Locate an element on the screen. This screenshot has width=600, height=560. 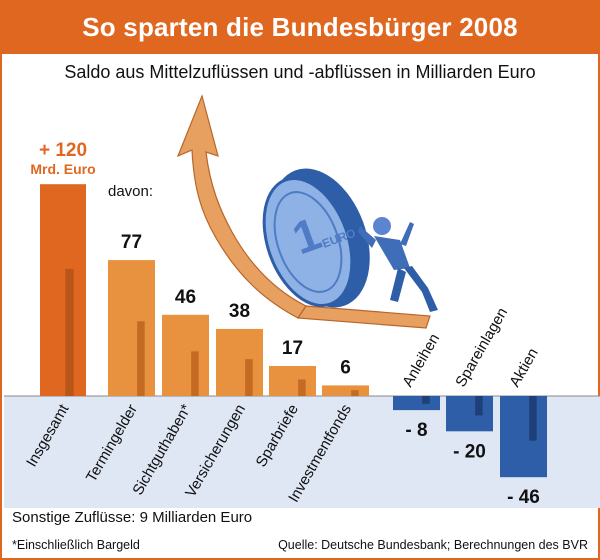
breakdown-label: davon: is located at coordinates (130, 191).